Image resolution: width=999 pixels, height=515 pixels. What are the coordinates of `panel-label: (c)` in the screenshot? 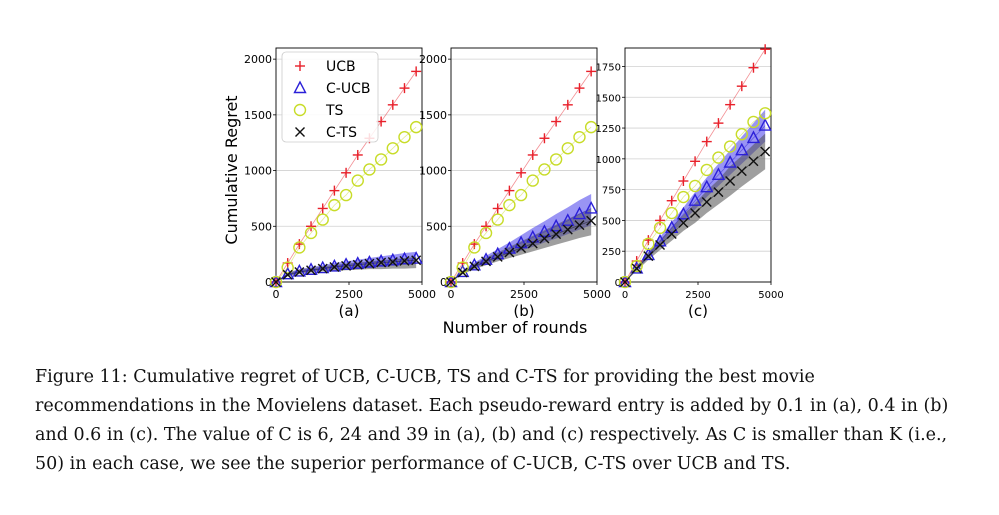 It's located at (698, 311).